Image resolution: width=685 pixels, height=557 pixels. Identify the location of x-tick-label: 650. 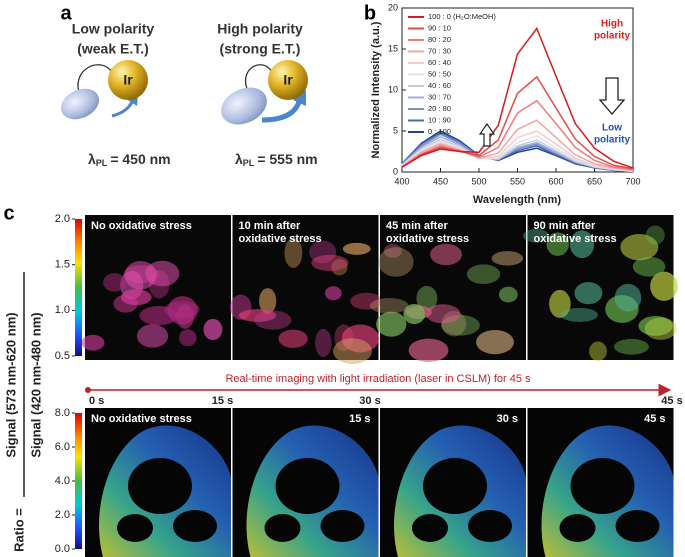
(594, 181).